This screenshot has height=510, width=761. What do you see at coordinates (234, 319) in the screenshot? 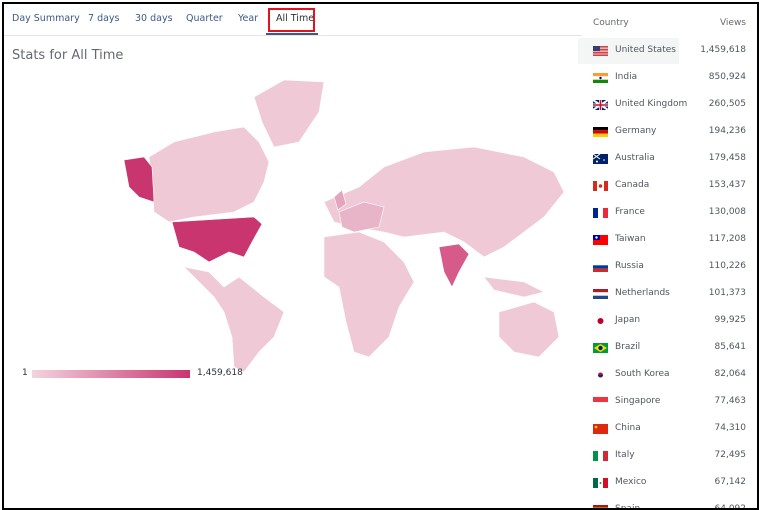
I see `region-latam` at bounding box center [234, 319].